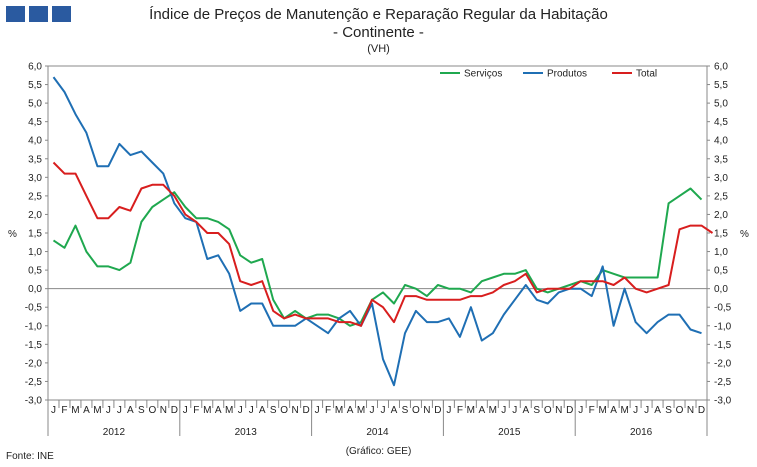 The image size is (757, 467). I want to click on y-tick-label-left: 2,5, so click(35, 196).